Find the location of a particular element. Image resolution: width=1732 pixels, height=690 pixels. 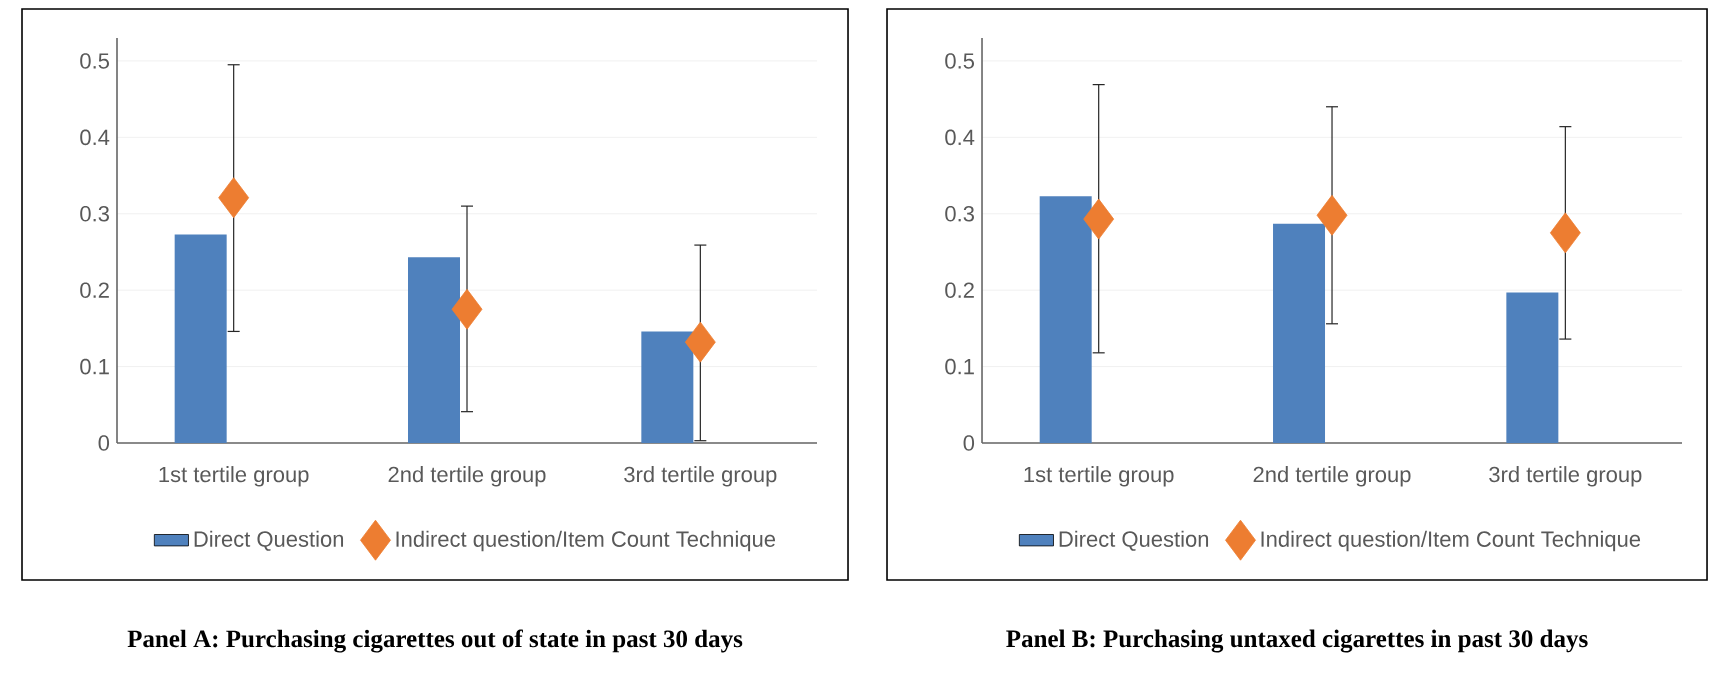

text: Panel B: Purchasing untaxed cigarettes in past 30 days is located at coordinates (1297, 641).